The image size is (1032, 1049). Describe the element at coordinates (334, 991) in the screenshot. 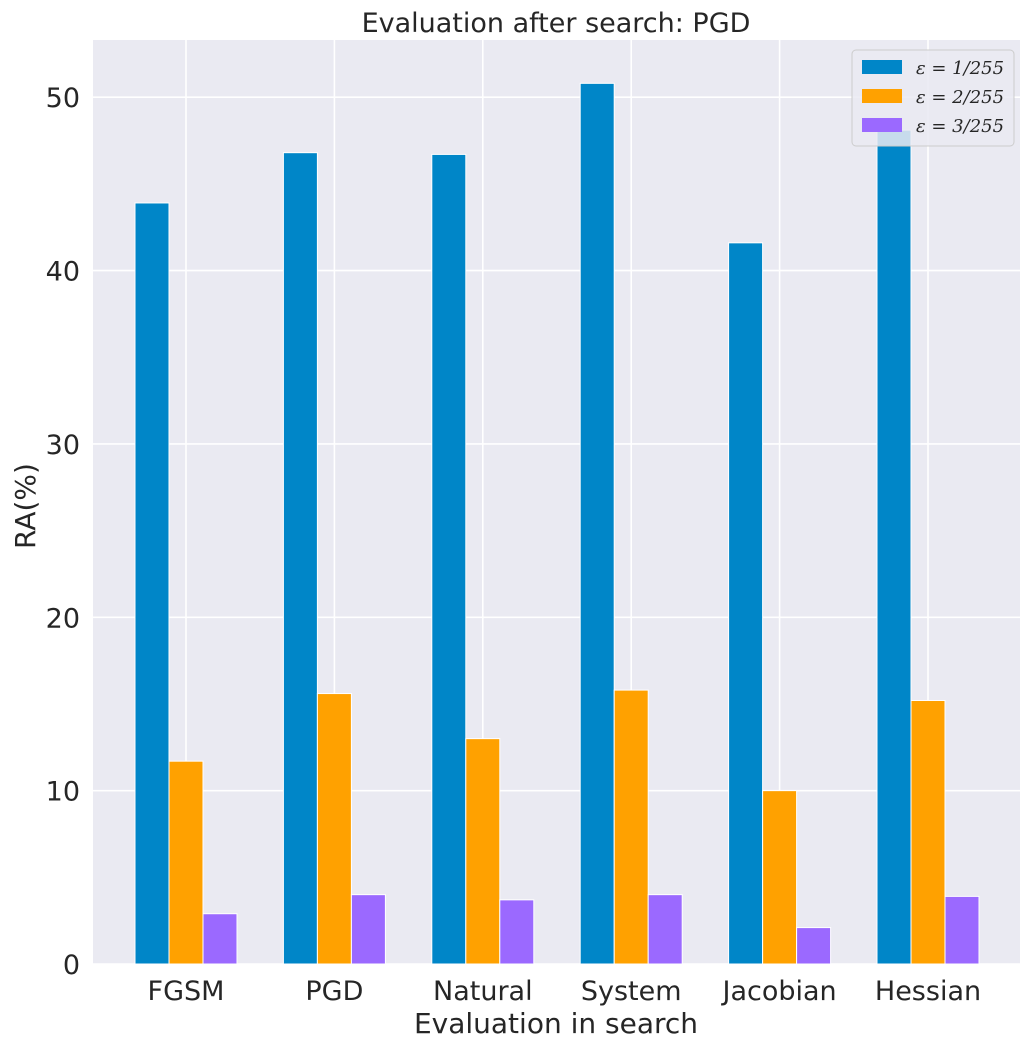

I see `x-tick-label: PGD` at that location.